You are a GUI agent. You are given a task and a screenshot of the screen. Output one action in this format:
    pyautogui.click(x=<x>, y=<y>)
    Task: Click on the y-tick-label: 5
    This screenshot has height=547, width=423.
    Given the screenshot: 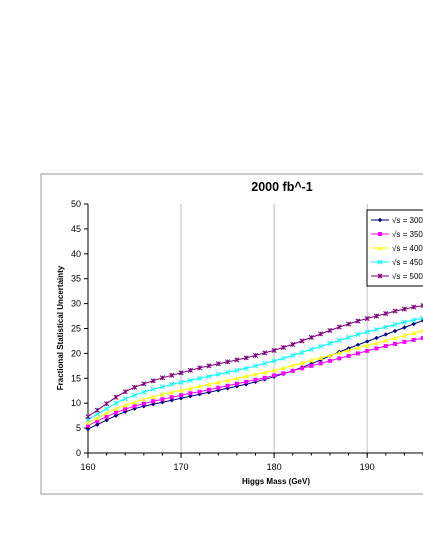 What is the action you would take?
    pyautogui.click(x=78, y=428)
    